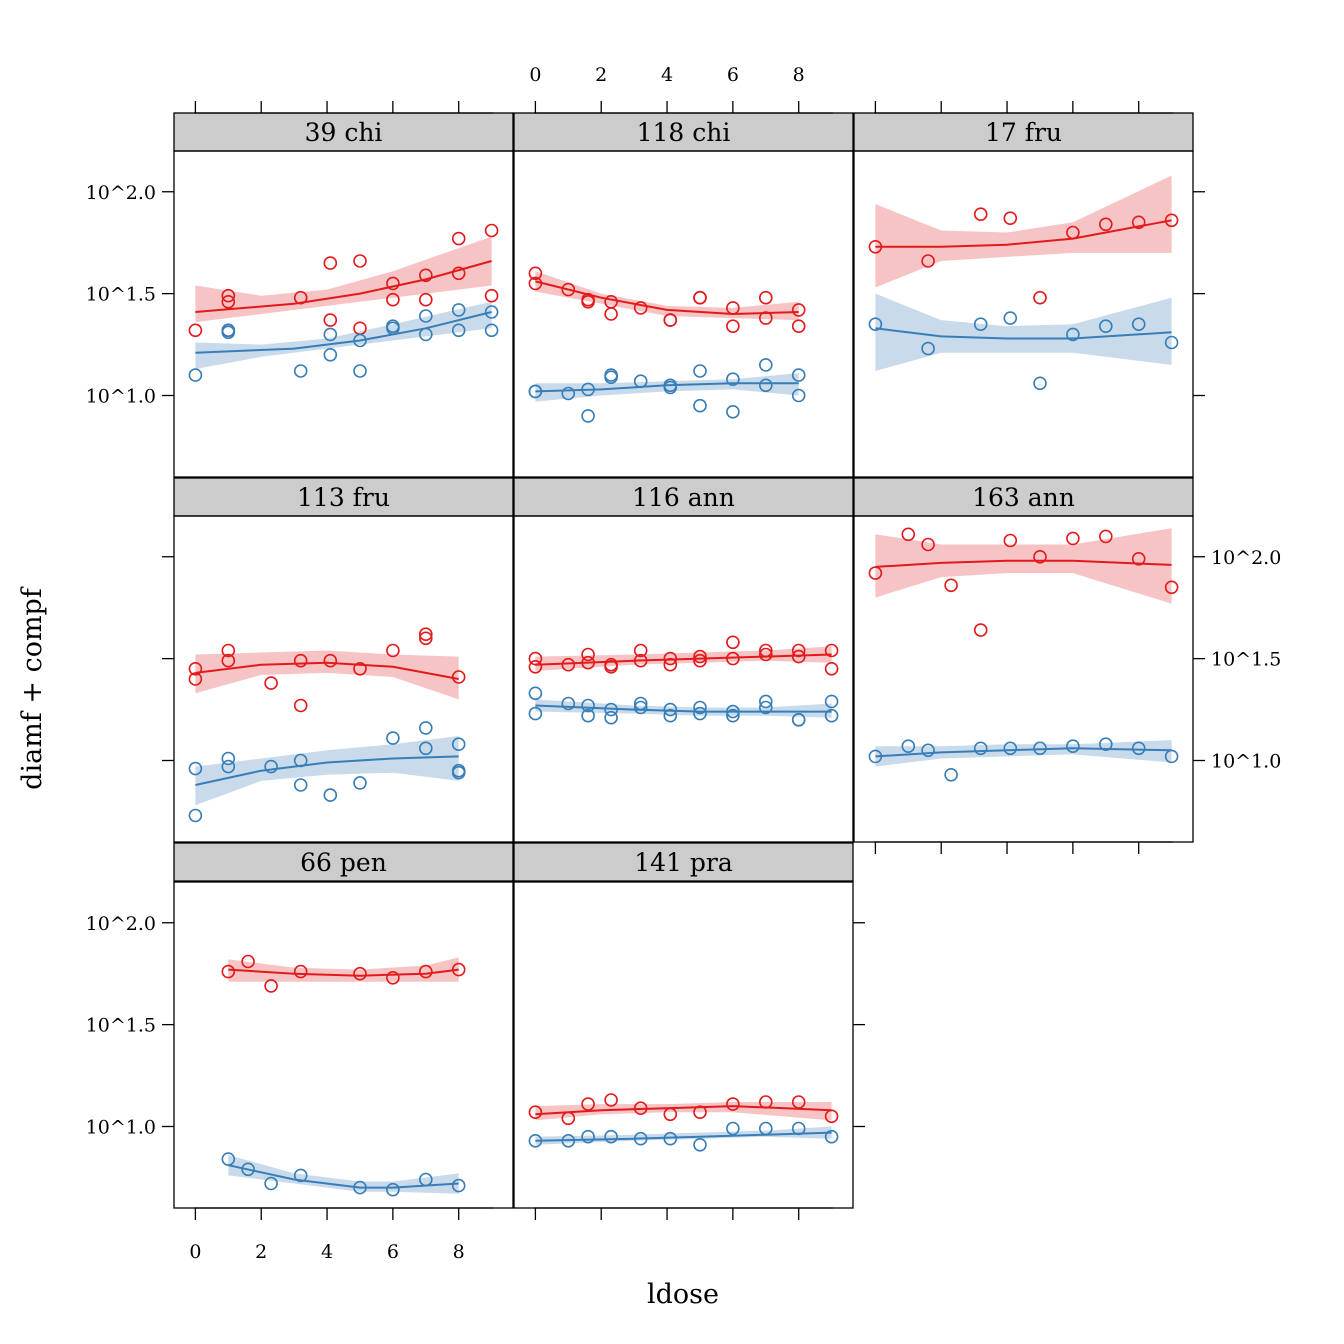 This screenshot has height=1344, width=1344. What do you see at coordinates (195, 1252) in the screenshot?
I see `x-tick-label: 0` at bounding box center [195, 1252].